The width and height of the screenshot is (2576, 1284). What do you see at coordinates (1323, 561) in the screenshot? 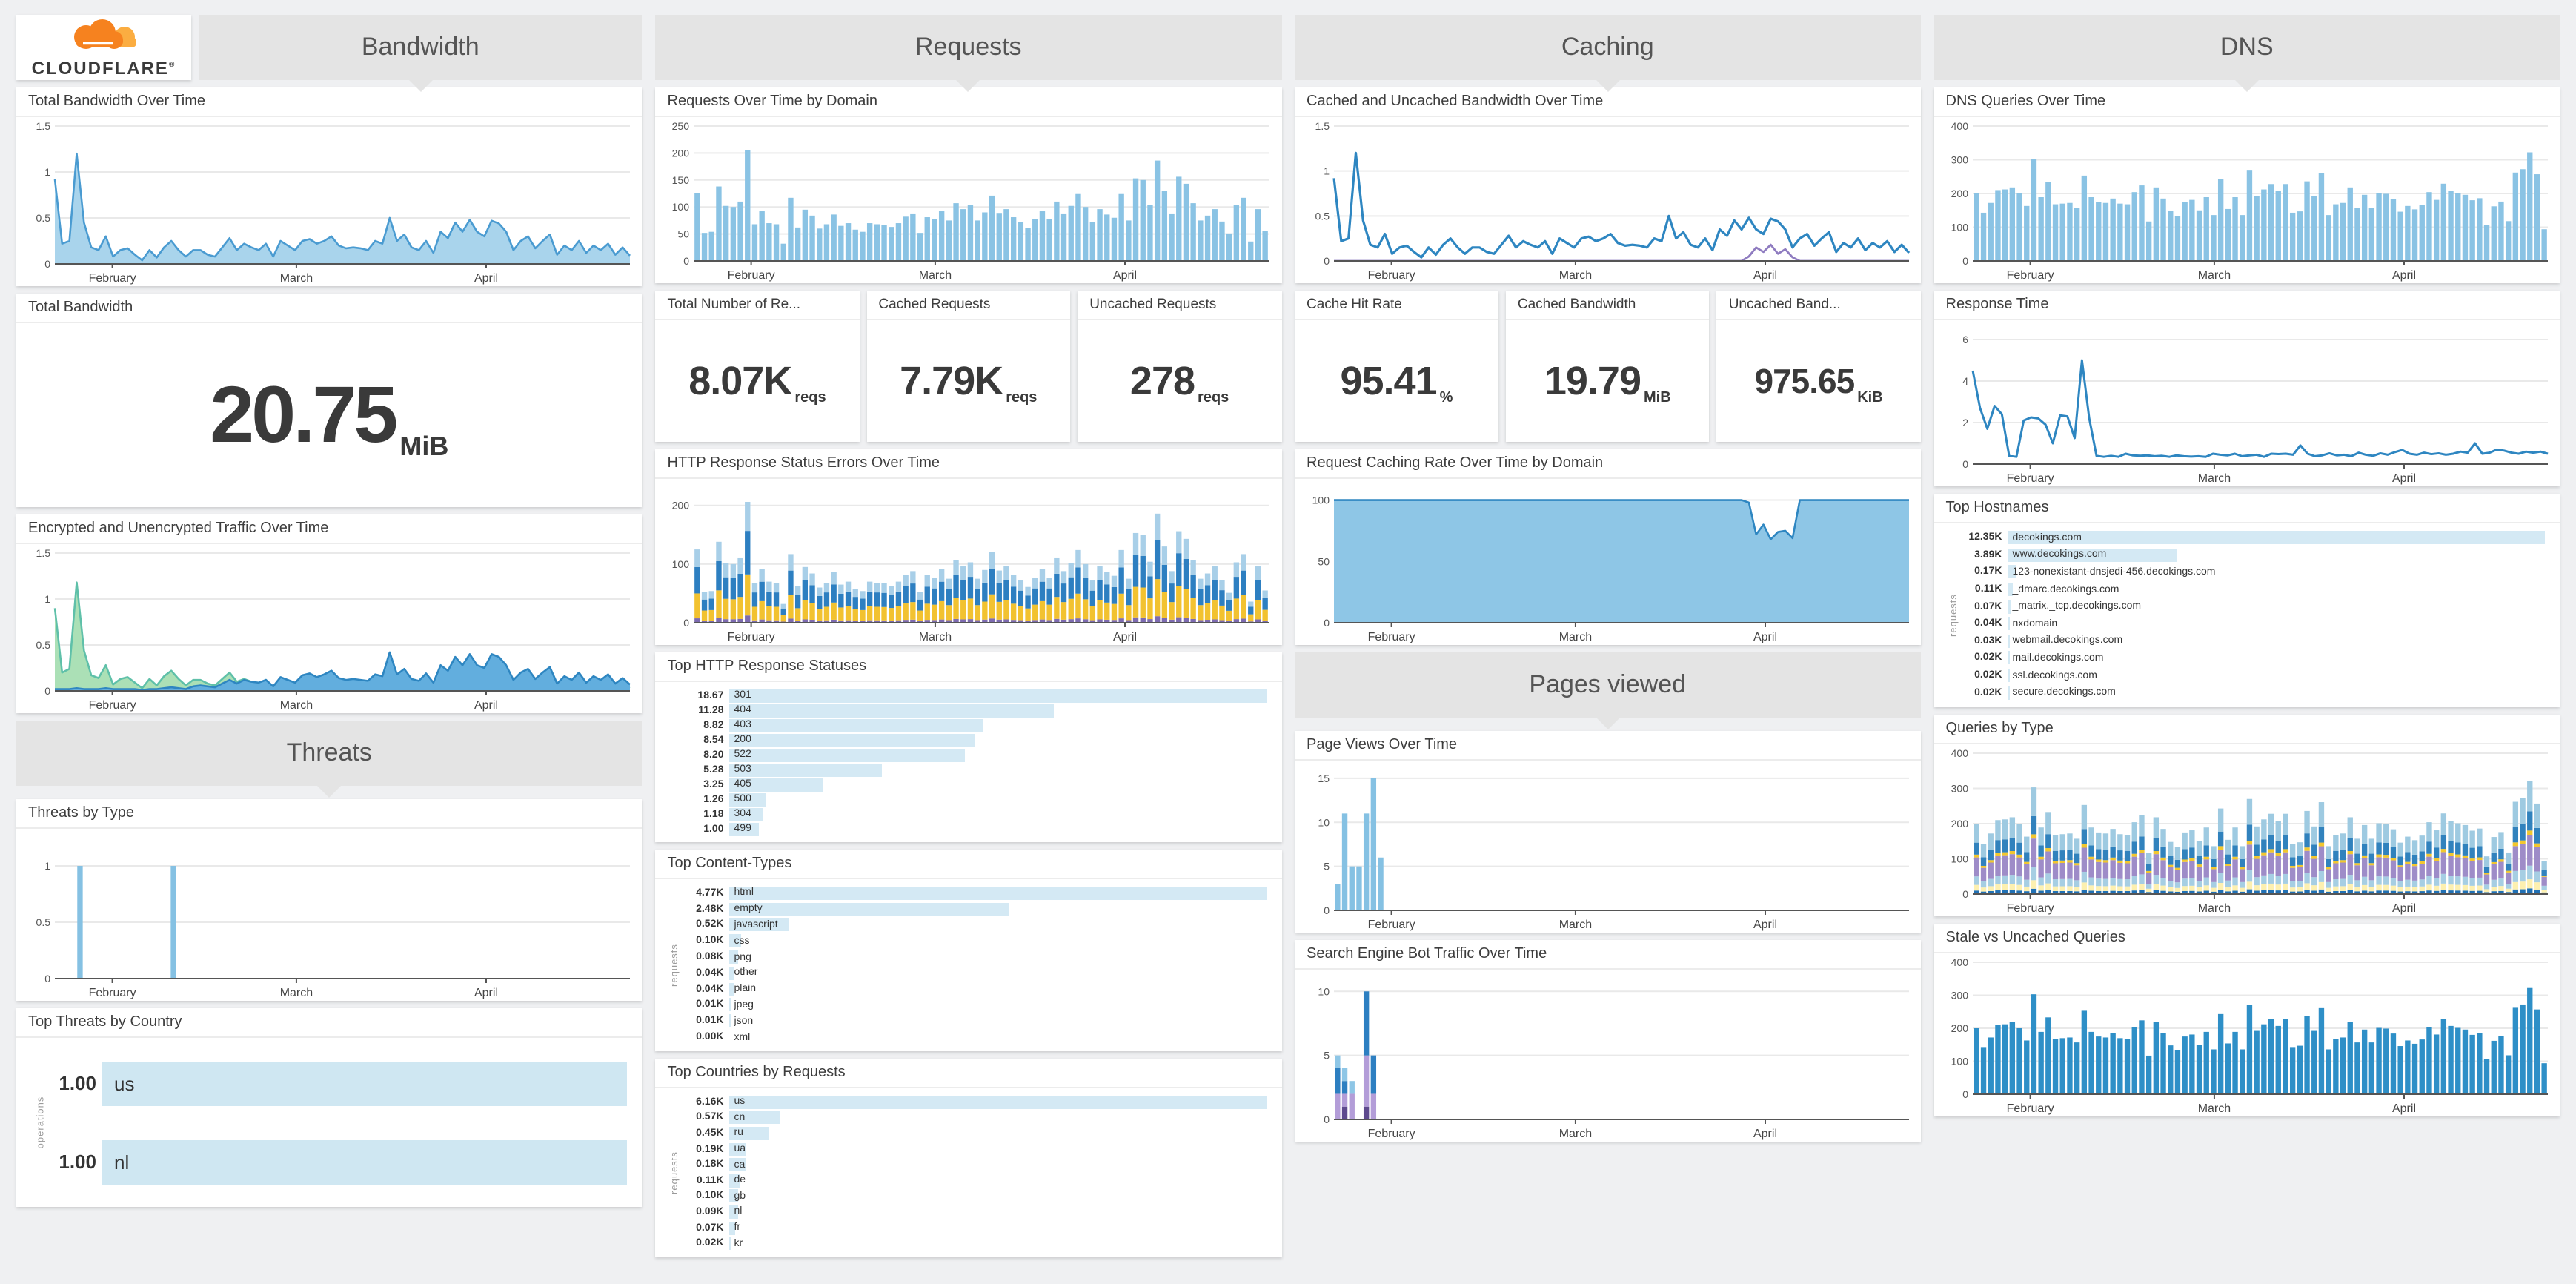
I see `svg-text: 50` at bounding box center [1323, 561].